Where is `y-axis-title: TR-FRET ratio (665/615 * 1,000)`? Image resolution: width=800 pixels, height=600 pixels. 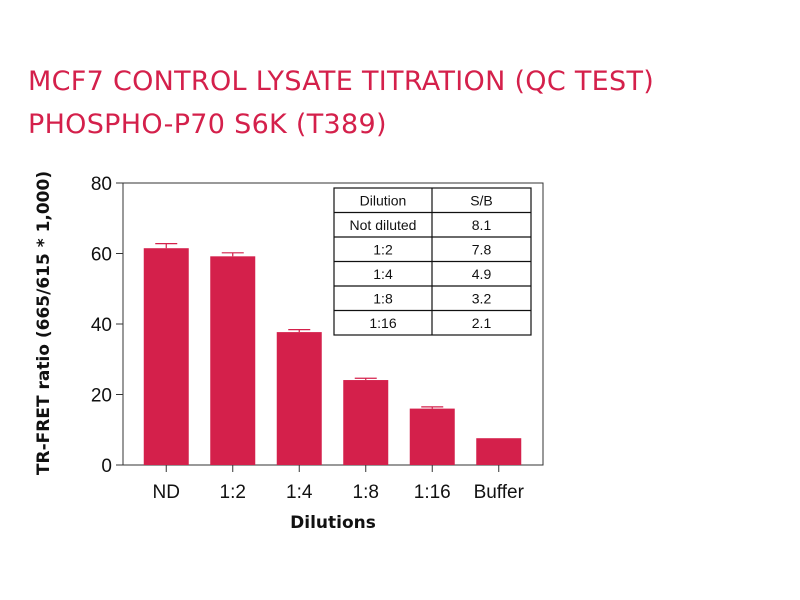
y-axis-title: TR-FRET ratio (665/615 * 1,000) is located at coordinates (44, 323).